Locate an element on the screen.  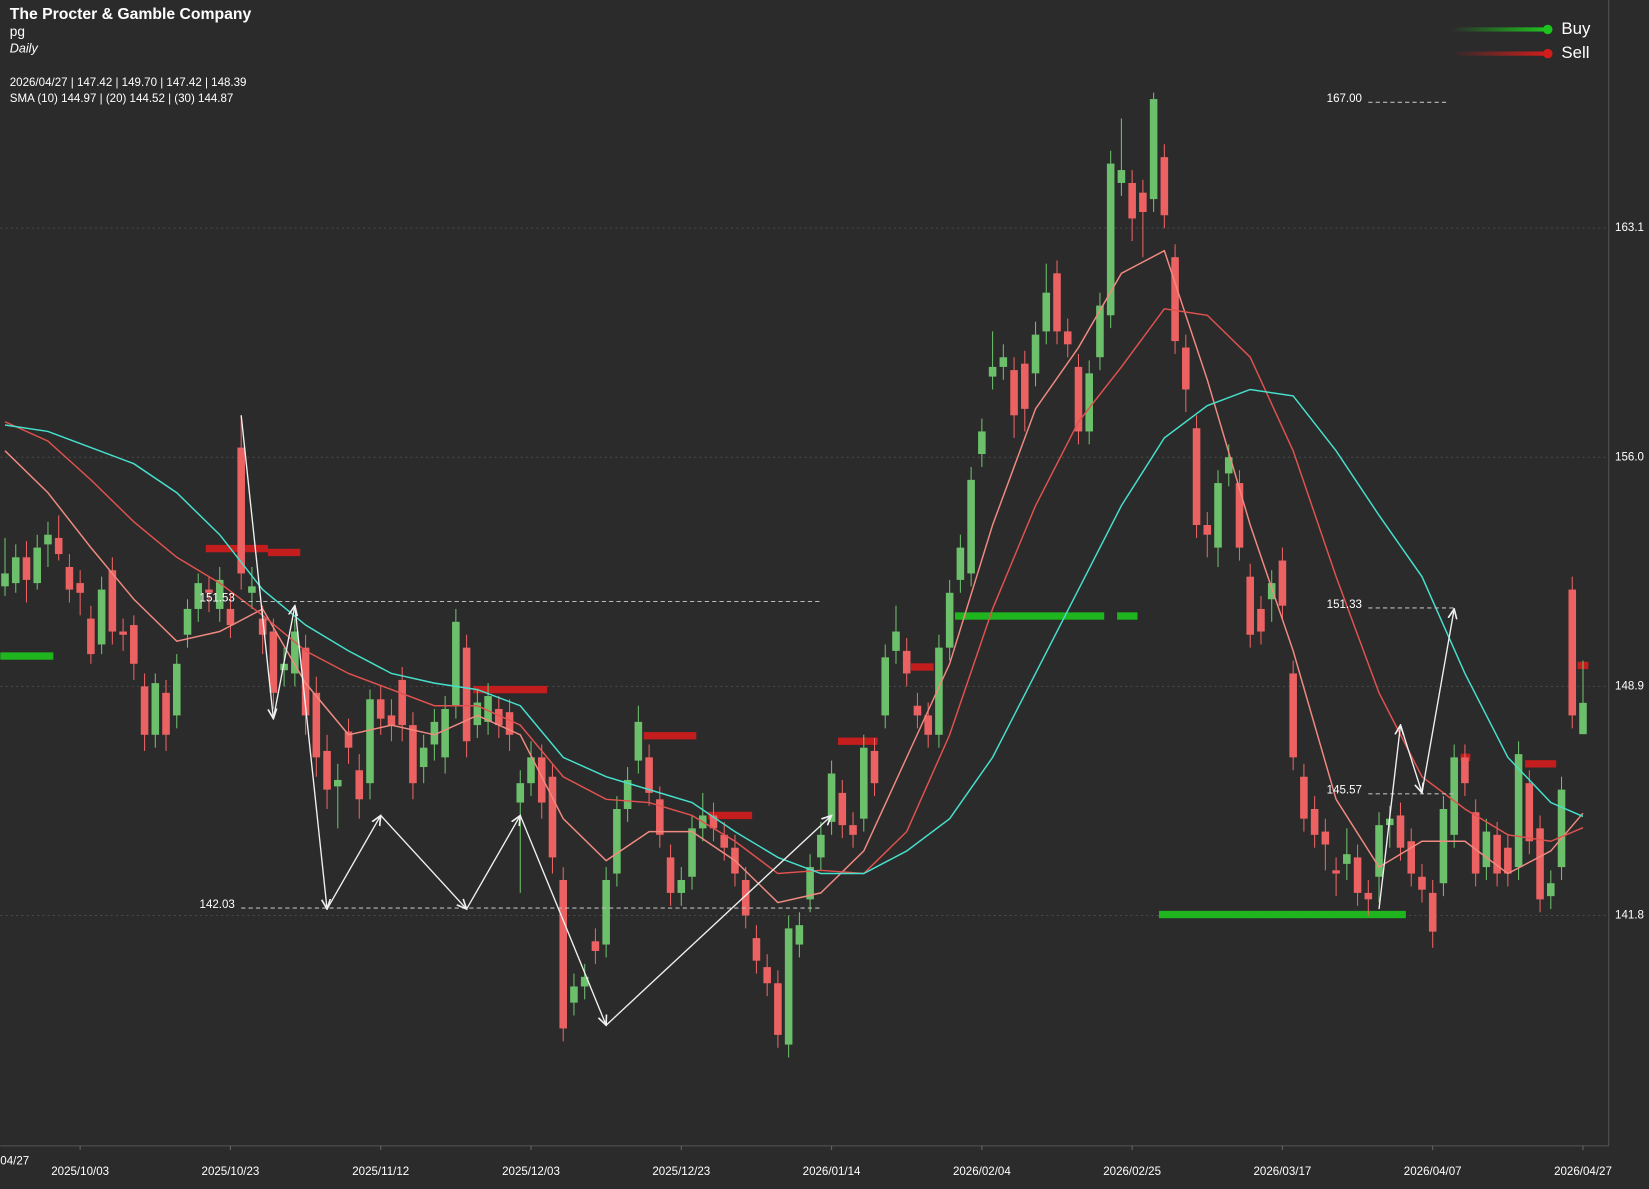
chart-title: The Procter & Gamble Company is located at coordinates (131, 14).